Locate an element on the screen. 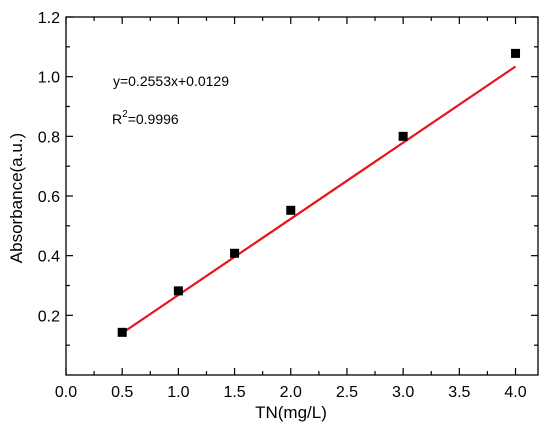 The image size is (550, 429). y-tick-label: 1.2 is located at coordinates (49, 18).